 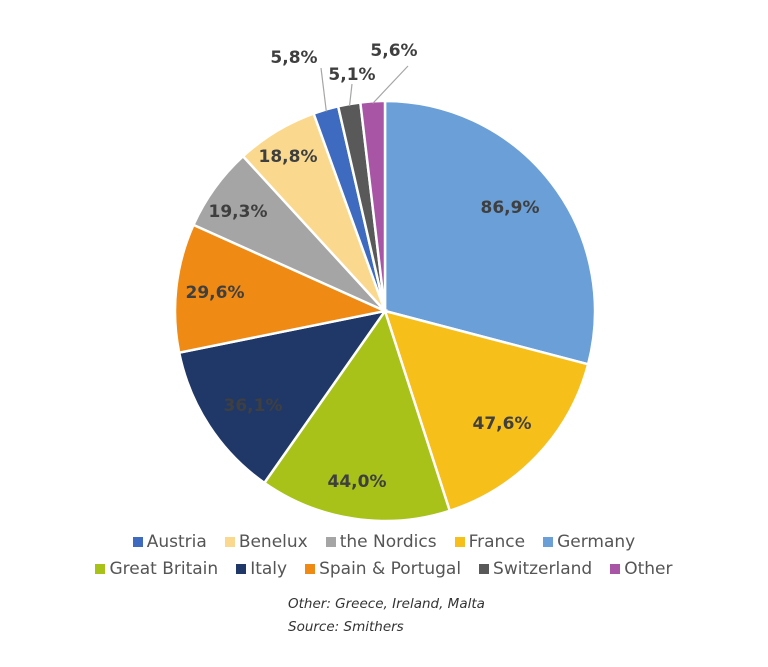 What do you see at coordinates (253, 406) in the screenshot?
I see `data-label-italy: 36,1%` at bounding box center [253, 406].